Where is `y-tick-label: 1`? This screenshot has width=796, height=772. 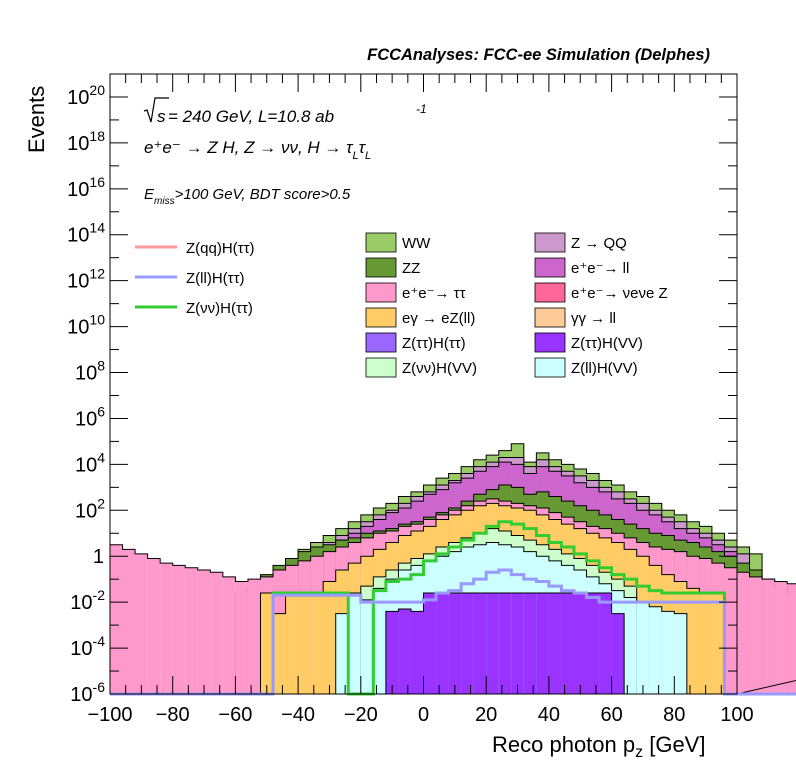 y-tick-label: 1 is located at coordinates (98, 557).